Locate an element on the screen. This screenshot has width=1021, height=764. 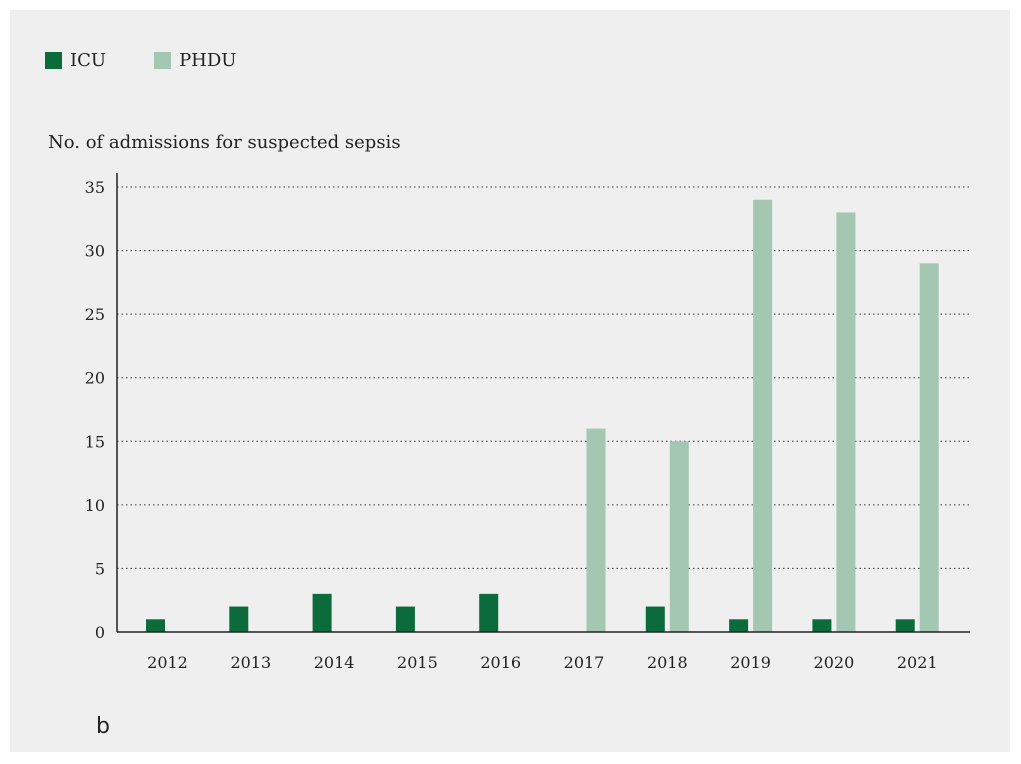
y-tick-label: 15 is located at coordinates (95, 441).